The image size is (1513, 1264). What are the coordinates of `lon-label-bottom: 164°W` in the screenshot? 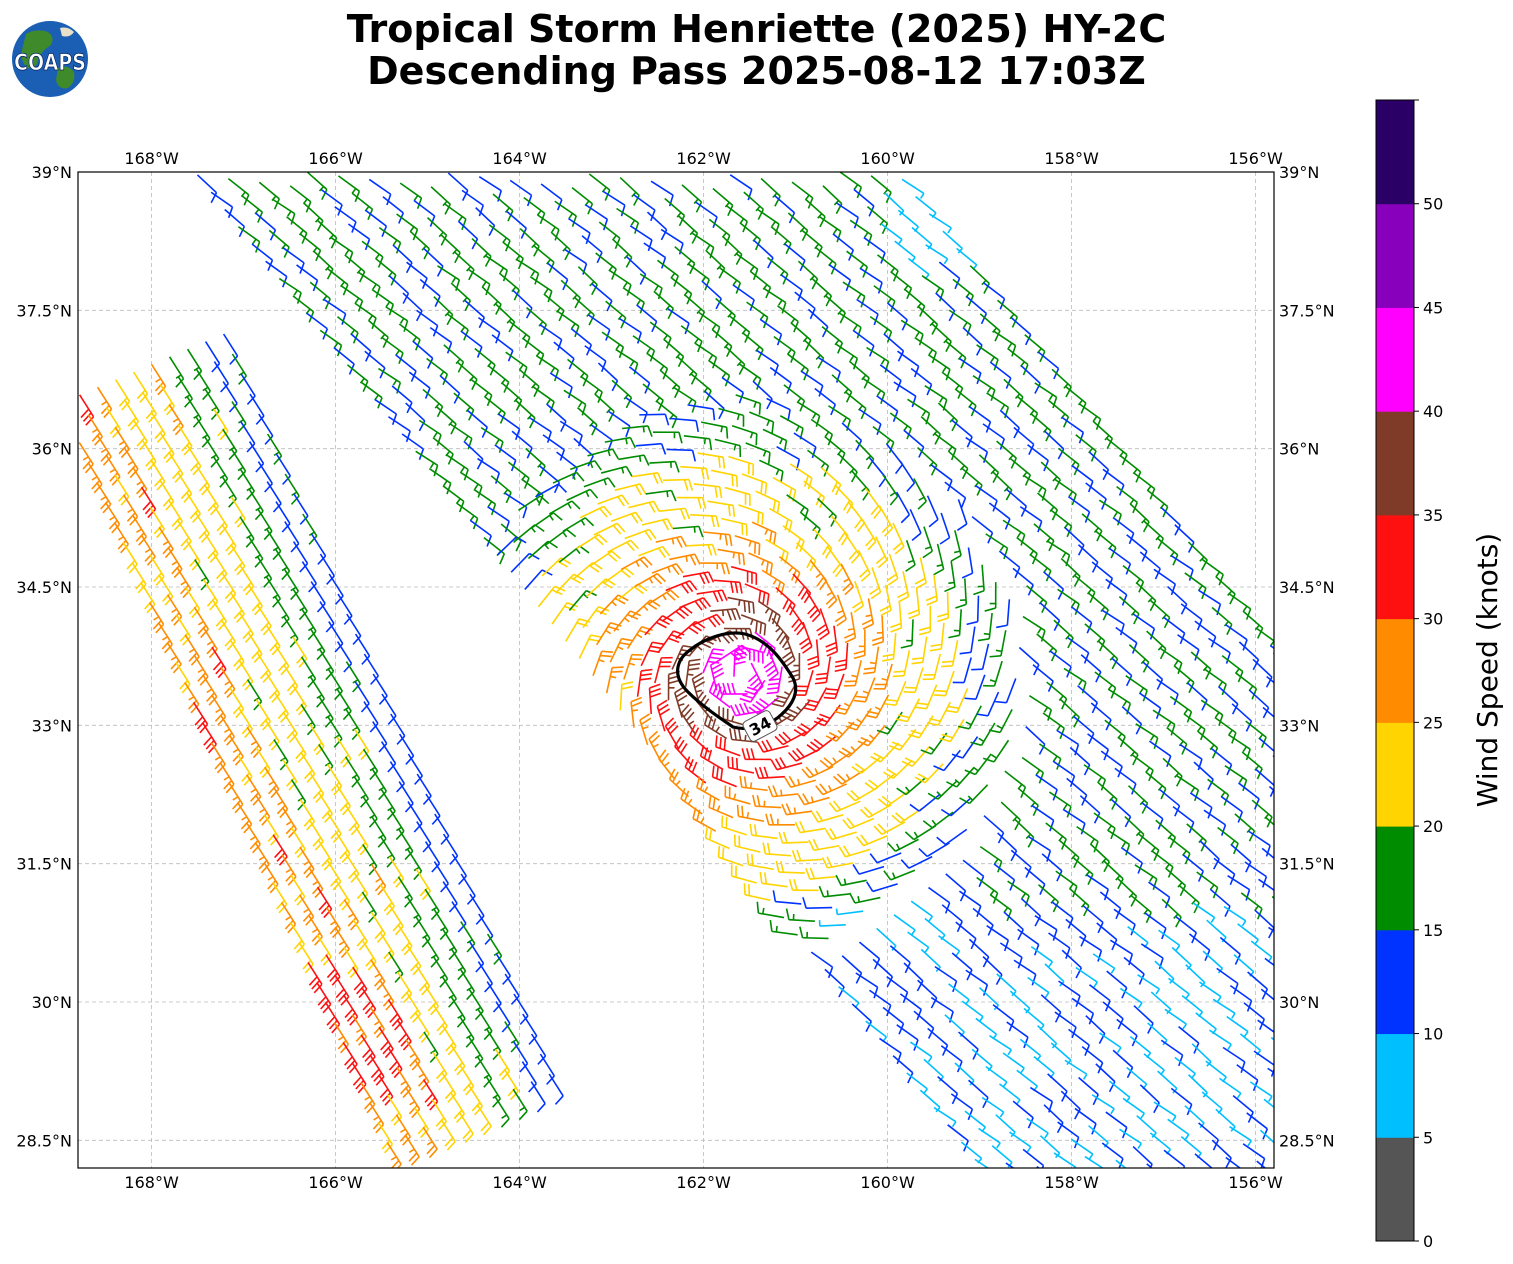 It's located at (519, 1182).